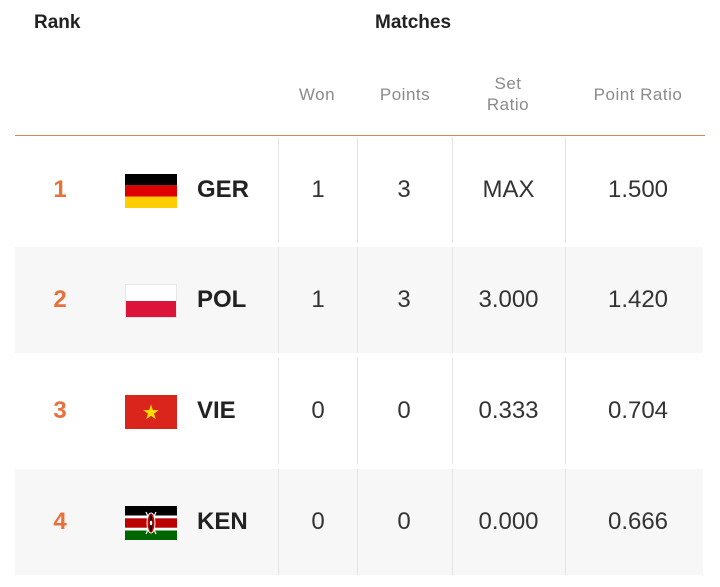 The height and width of the screenshot is (587, 720). Describe the element at coordinates (638, 410) in the screenshot. I see `point-ratio-cell: 0.704` at that location.